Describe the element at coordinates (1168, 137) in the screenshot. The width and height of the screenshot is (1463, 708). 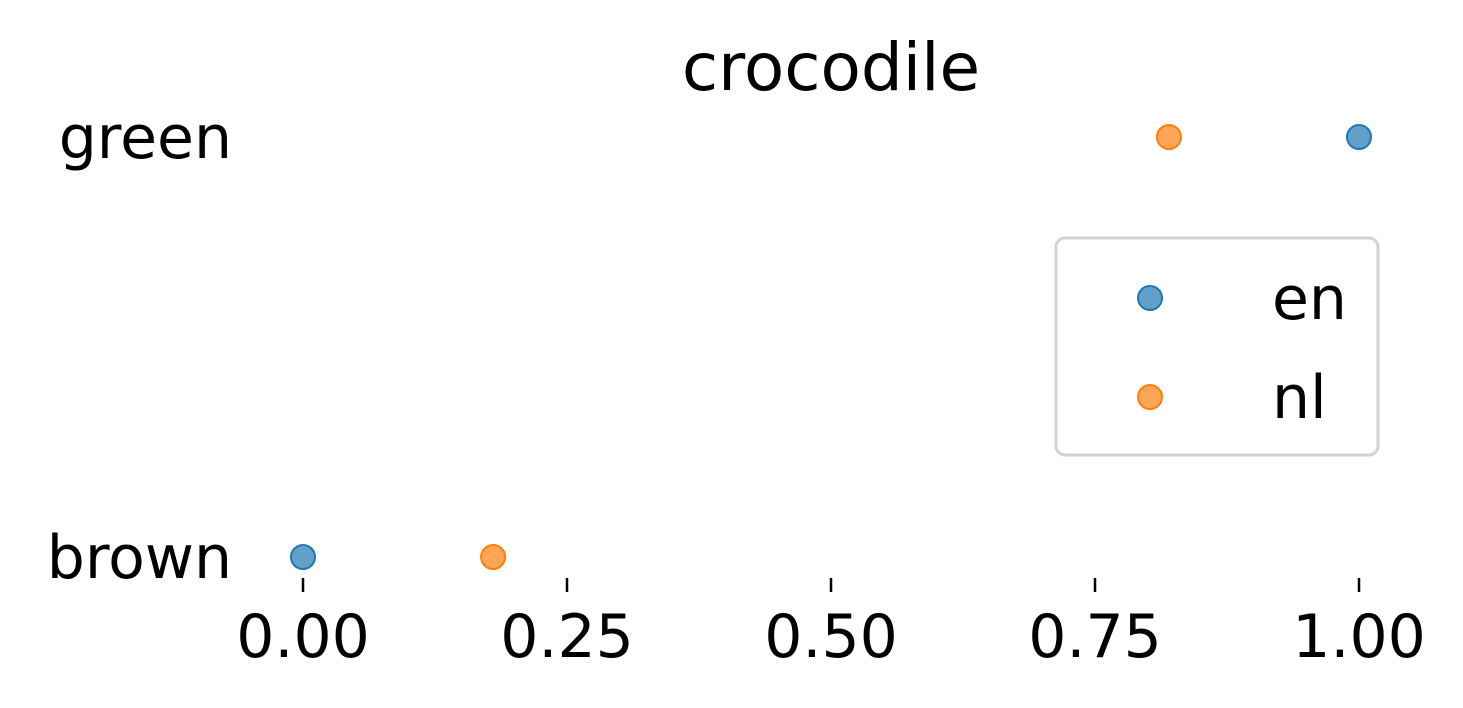
I see `point-nl-green` at that location.